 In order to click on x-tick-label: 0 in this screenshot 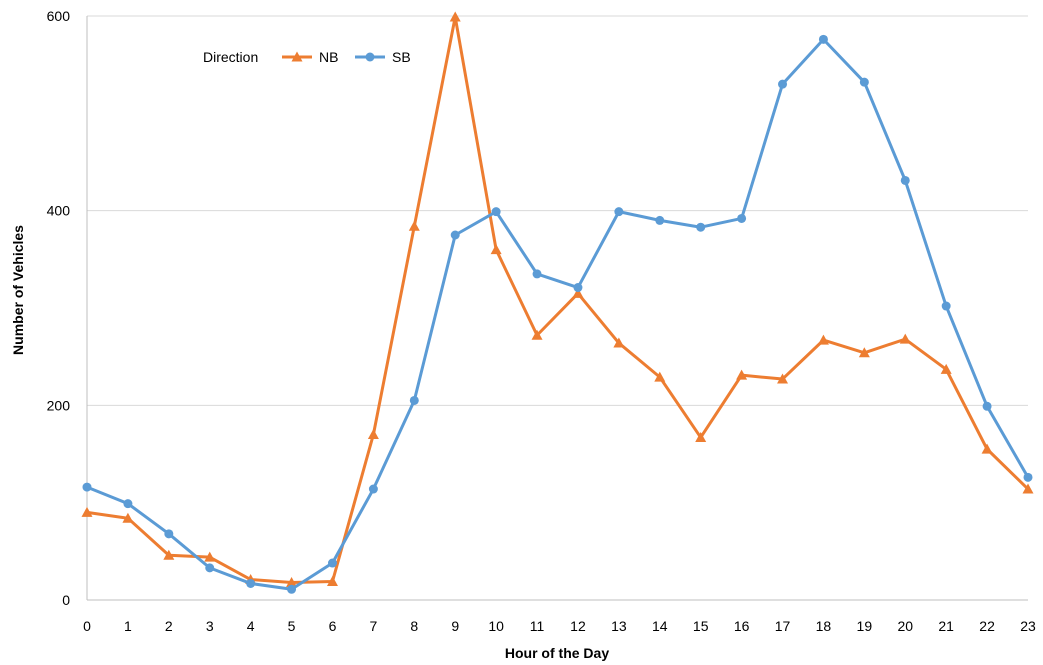, I will do `click(87, 626)`.